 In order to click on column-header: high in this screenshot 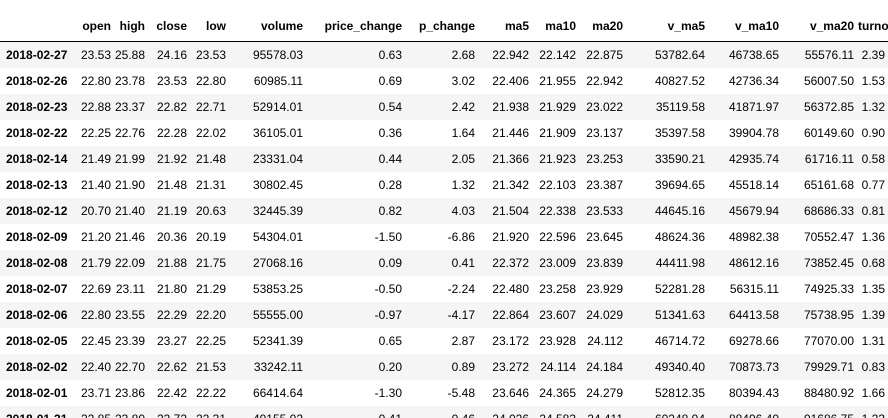, I will do `click(132, 26)`.